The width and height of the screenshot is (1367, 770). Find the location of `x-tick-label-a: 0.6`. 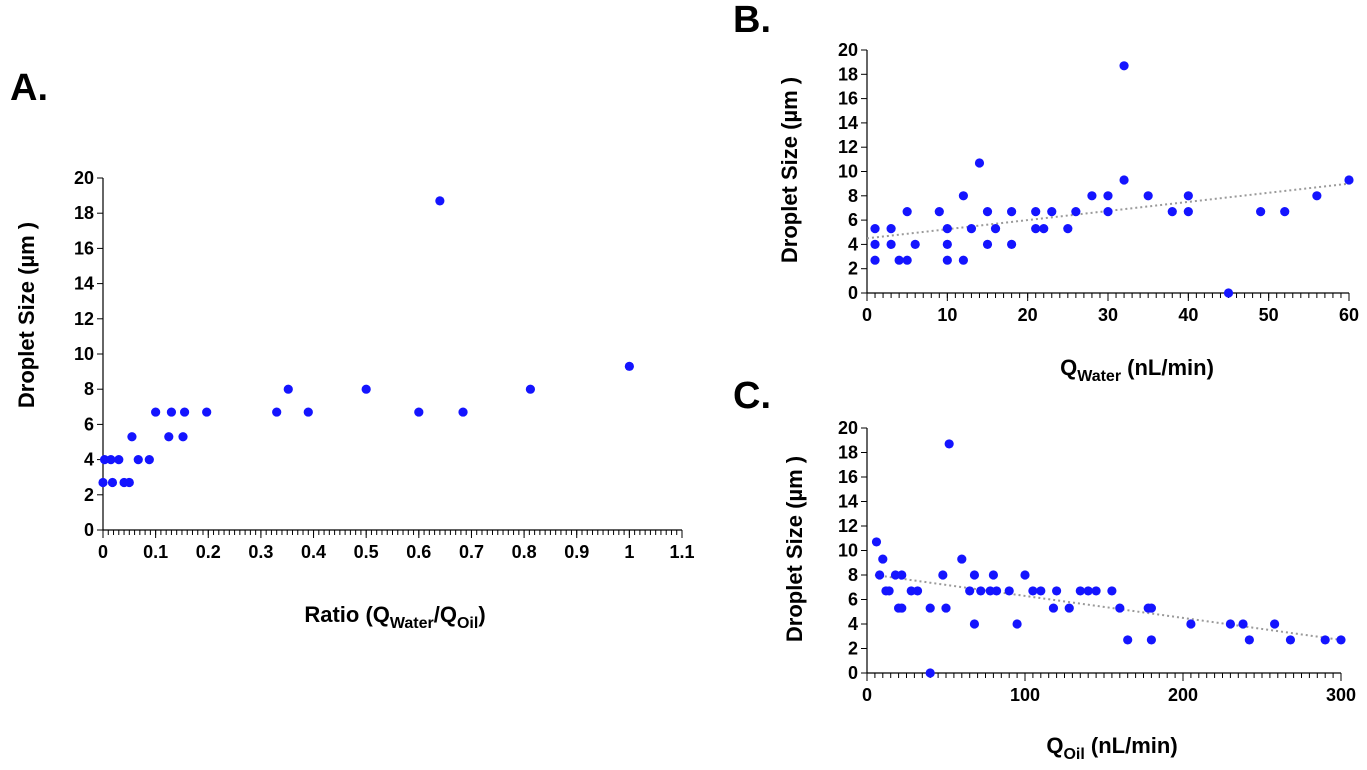

x-tick-label-a: 0.6 is located at coordinates (418, 552).